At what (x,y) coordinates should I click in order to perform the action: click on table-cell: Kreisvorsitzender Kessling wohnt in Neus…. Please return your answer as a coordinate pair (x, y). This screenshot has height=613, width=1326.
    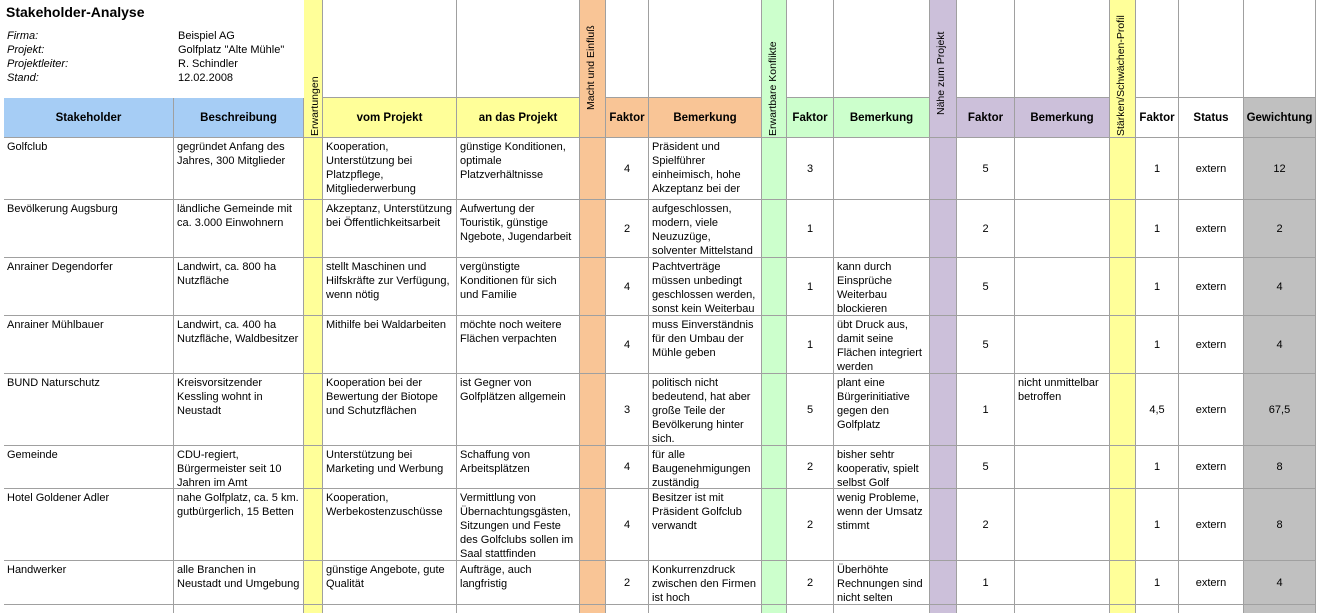
    Looking at the image, I should click on (239, 410).